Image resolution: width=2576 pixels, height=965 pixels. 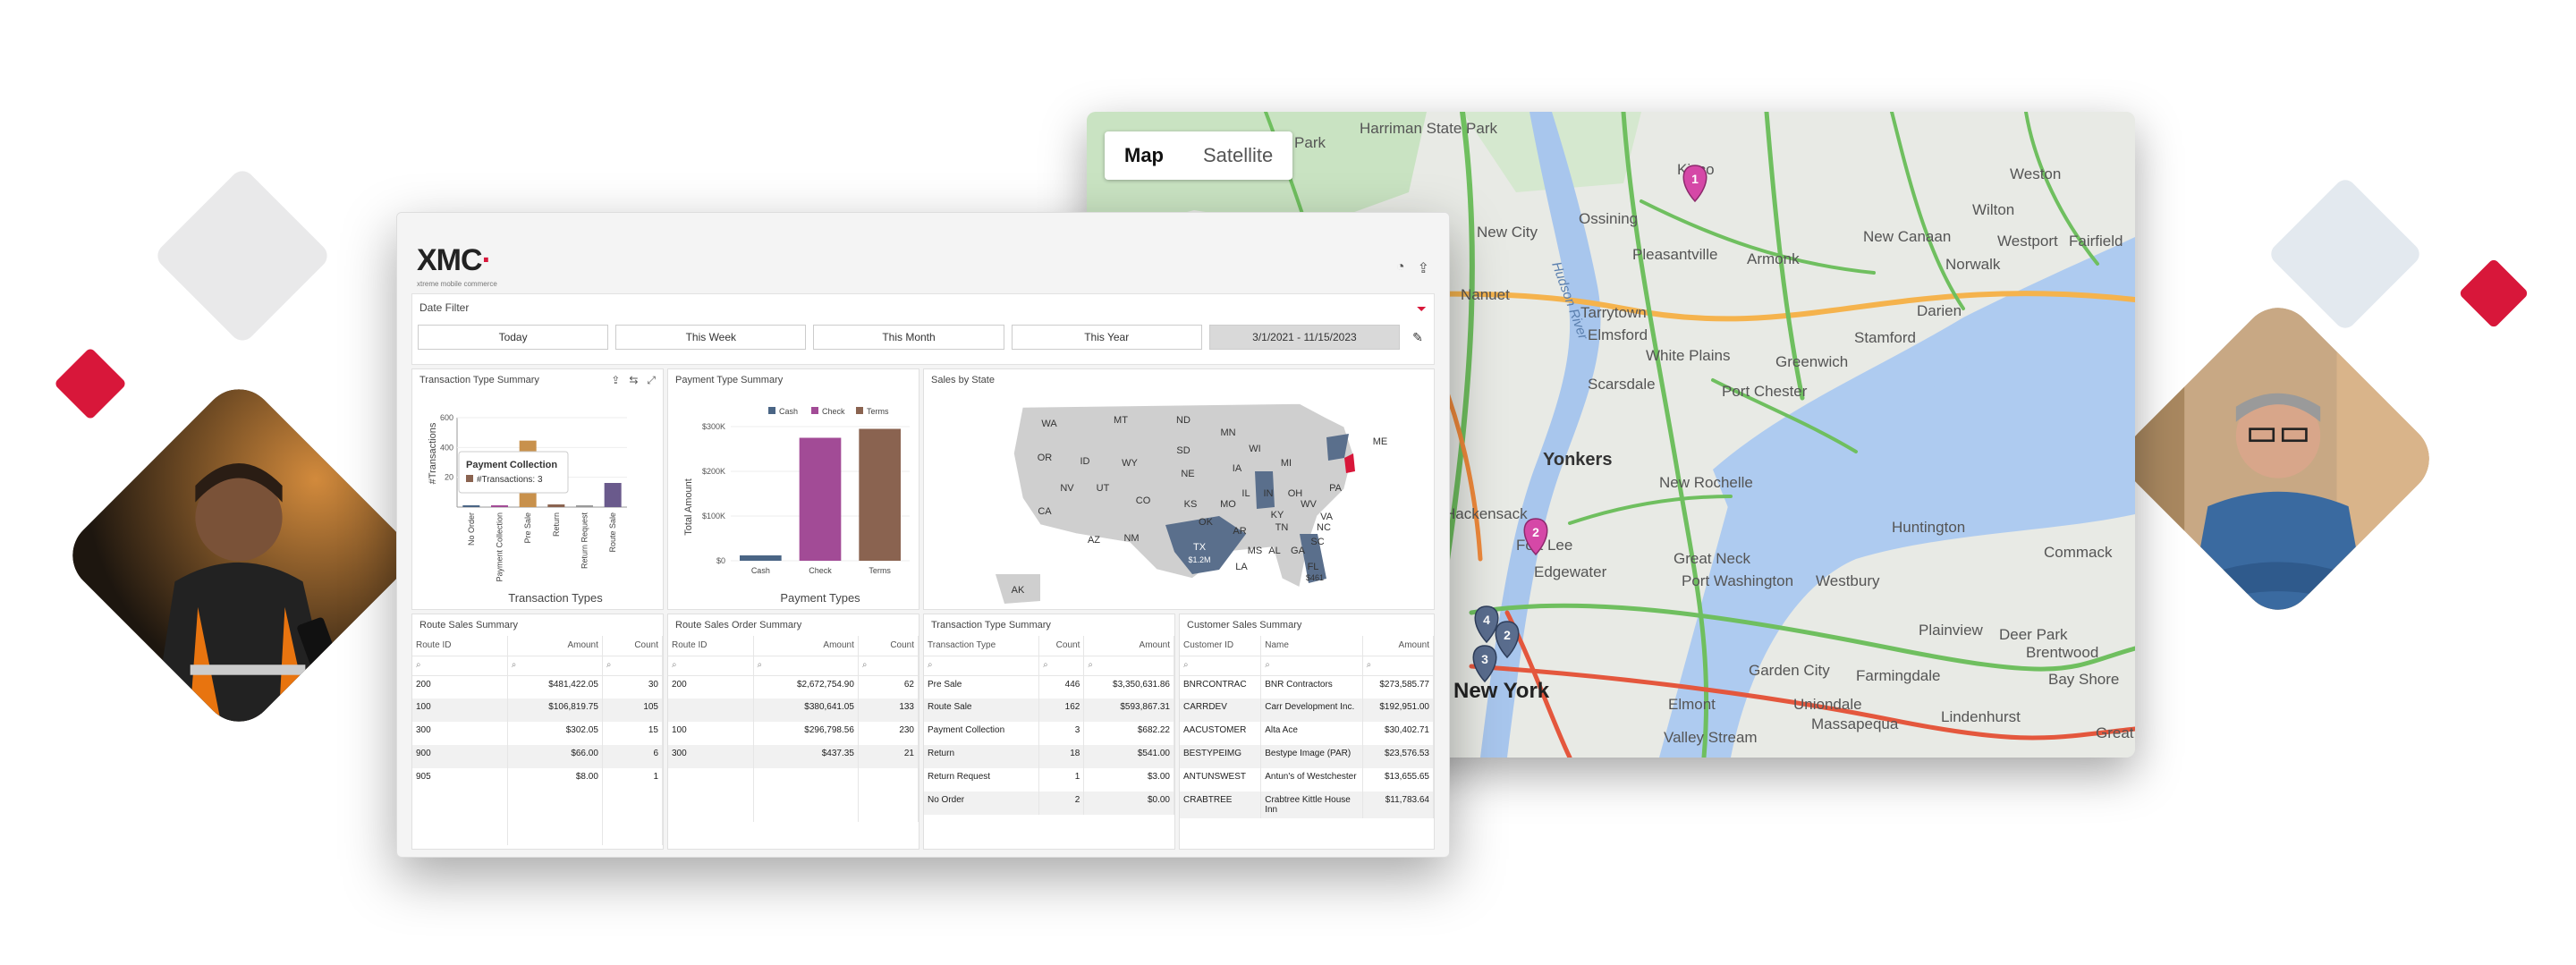 What do you see at coordinates (1765, 391) in the screenshot?
I see `place-label: Port Chester` at bounding box center [1765, 391].